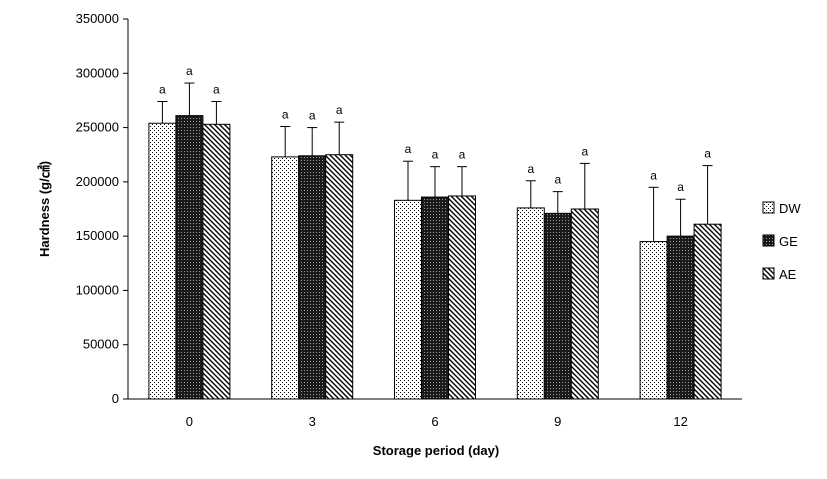 Image resolution: width=827 pixels, height=479 pixels. What do you see at coordinates (101, 344) in the screenshot?
I see `y-tick-label: 50000` at bounding box center [101, 344].